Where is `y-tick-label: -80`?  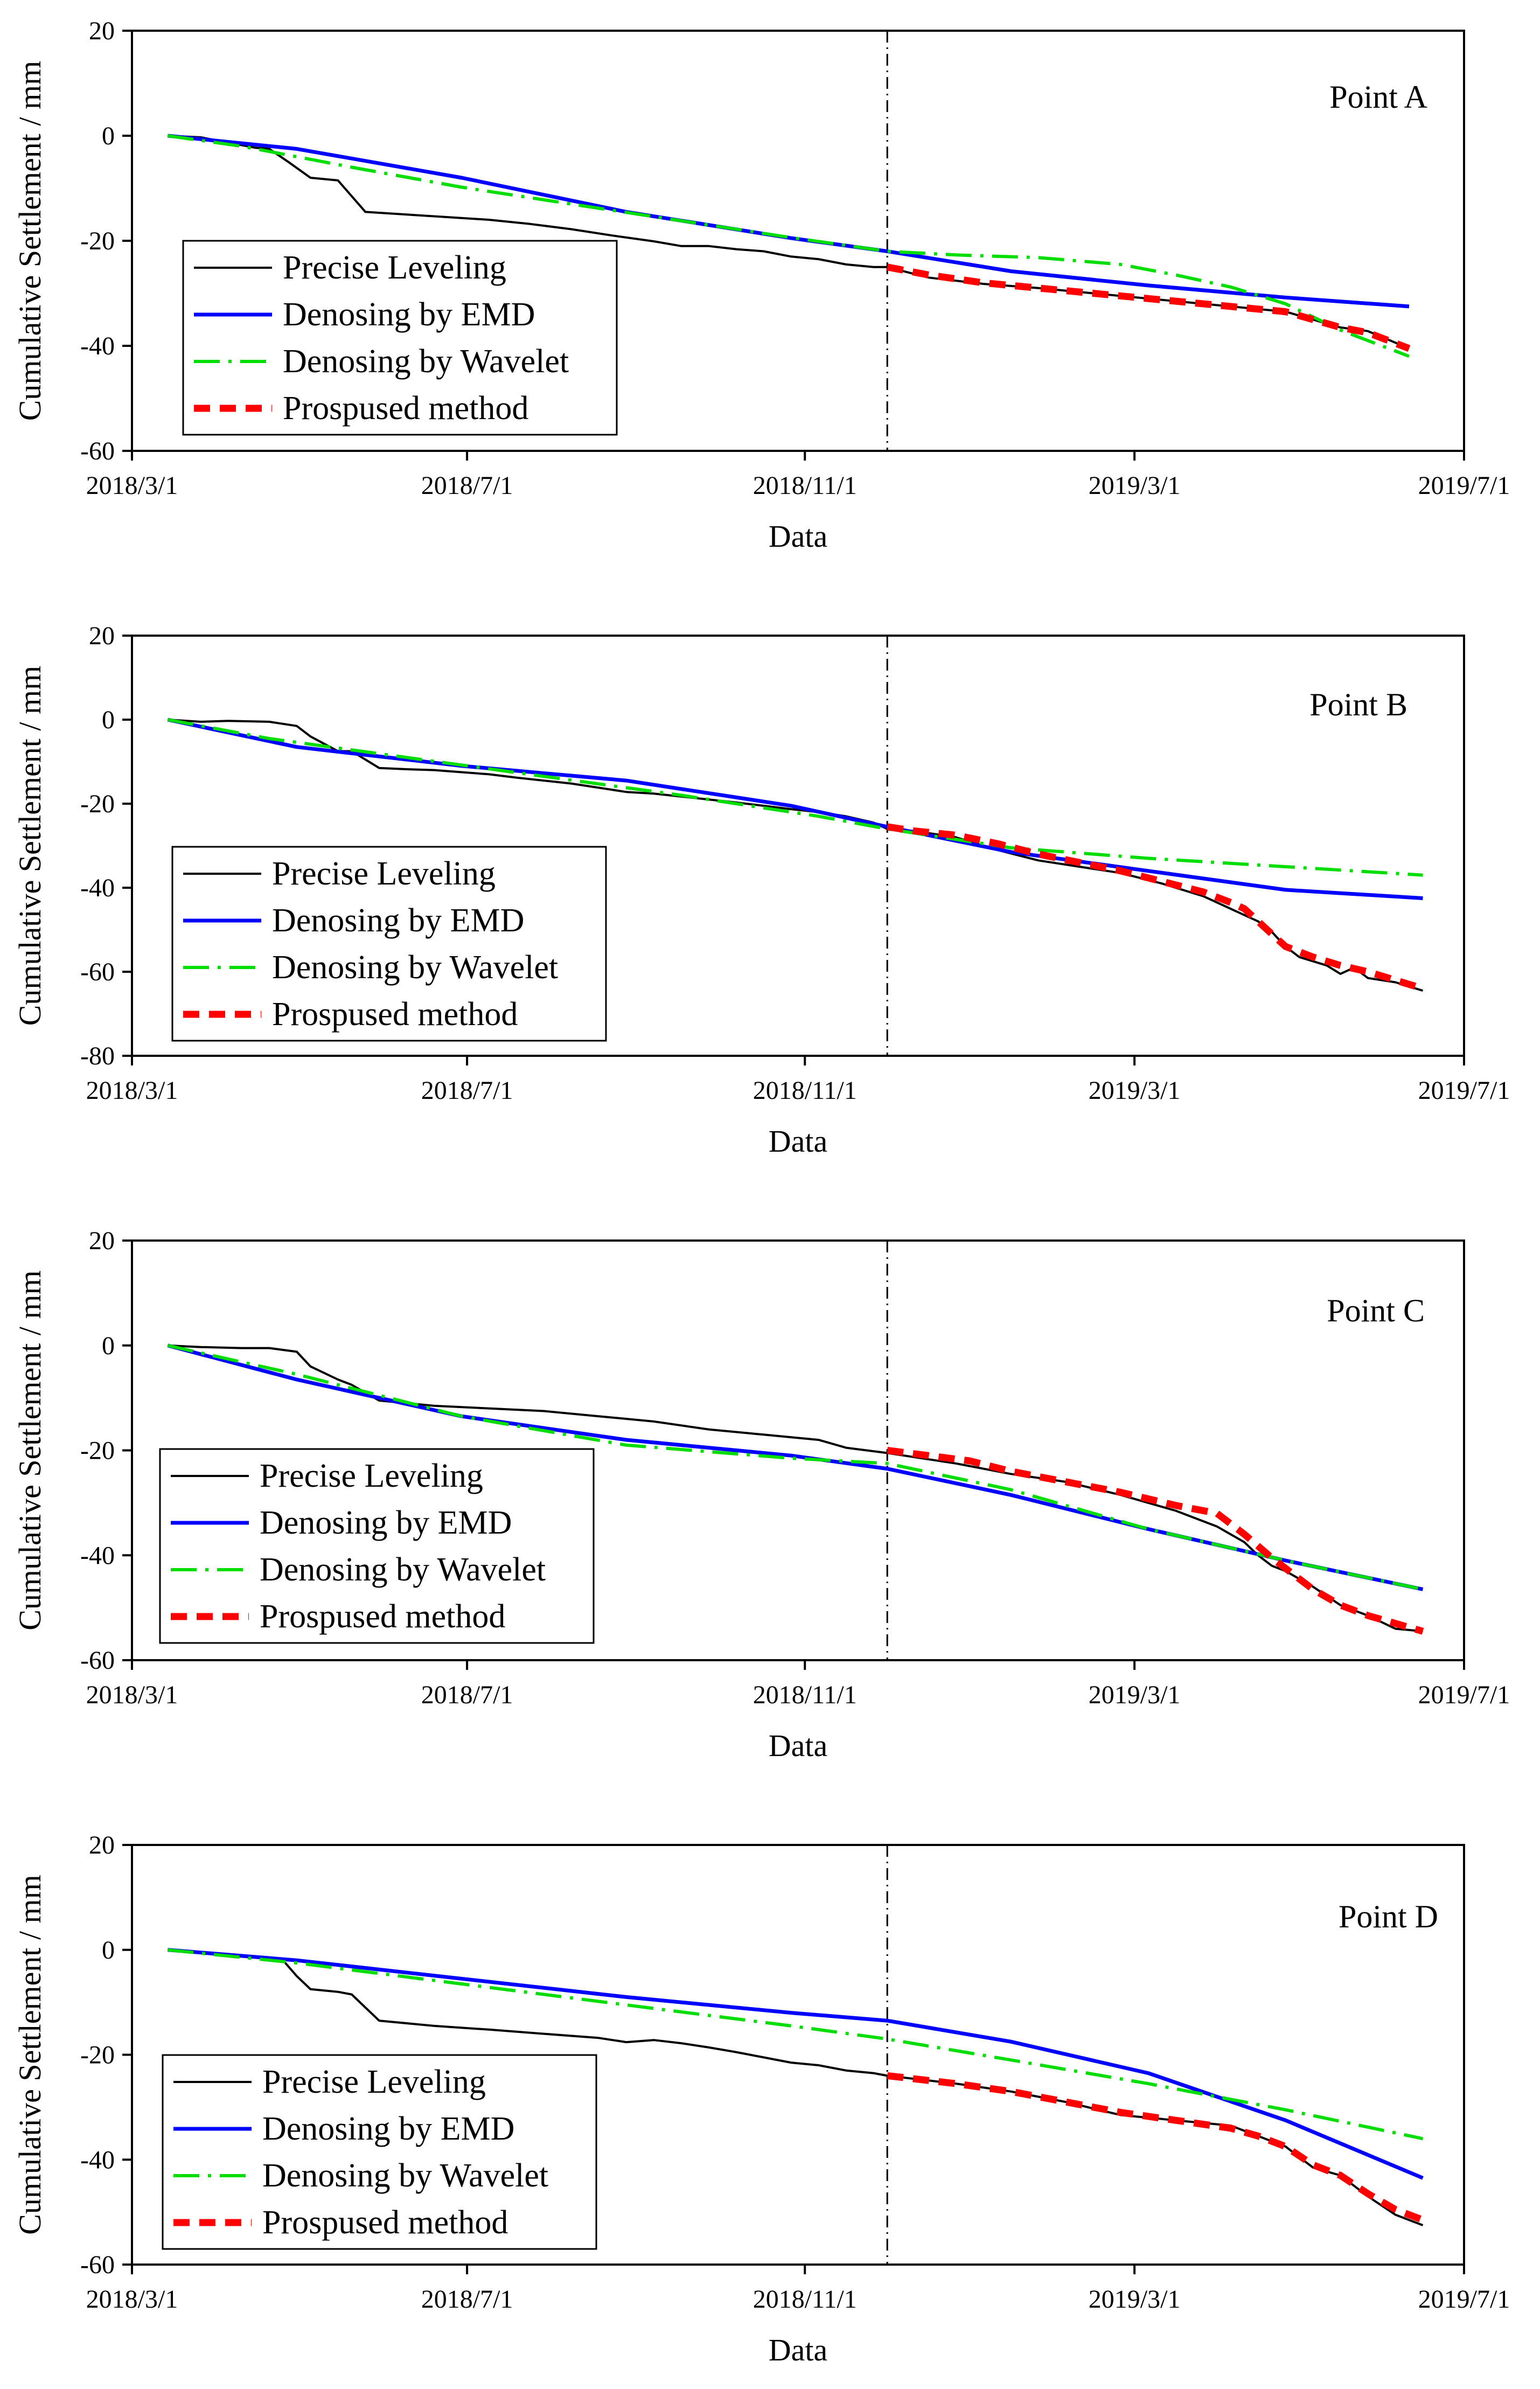 y-tick-label: -80 is located at coordinates (97, 1056).